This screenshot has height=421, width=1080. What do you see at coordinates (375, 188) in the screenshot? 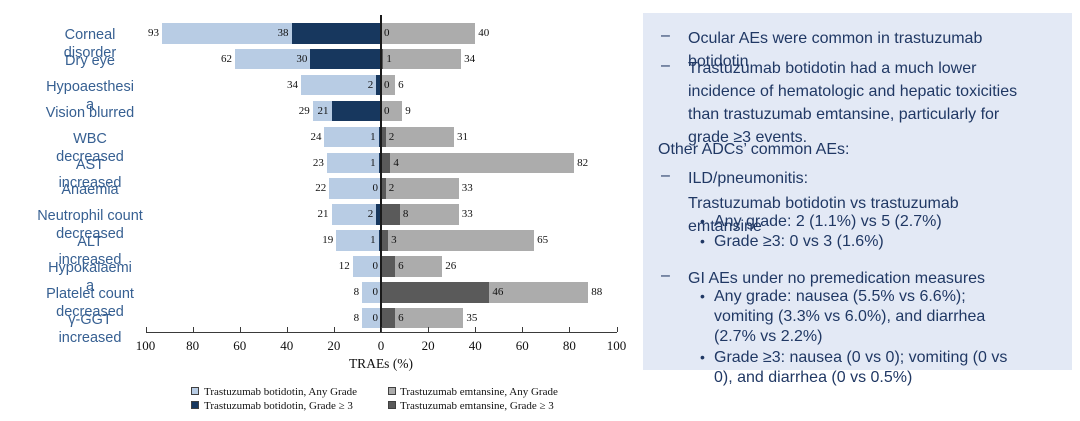
I see `value-botidotin-grade3: 0` at bounding box center [375, 188].